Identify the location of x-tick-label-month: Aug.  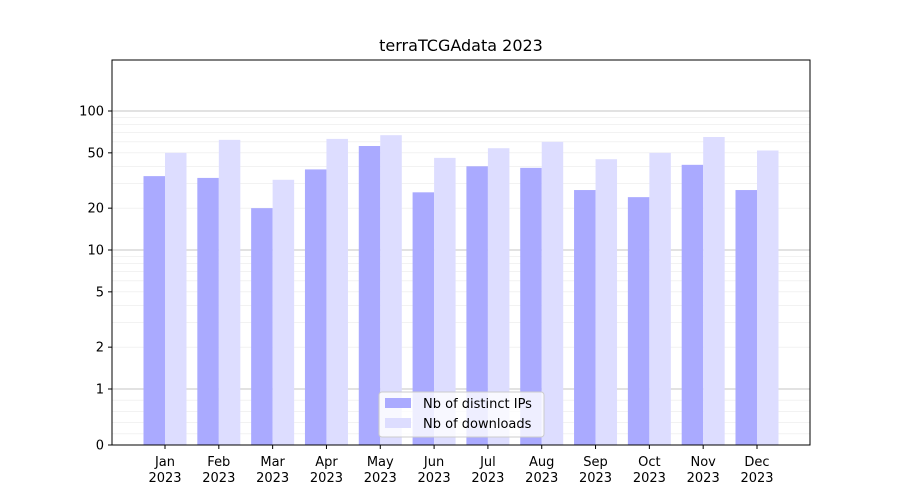
(541, 462).